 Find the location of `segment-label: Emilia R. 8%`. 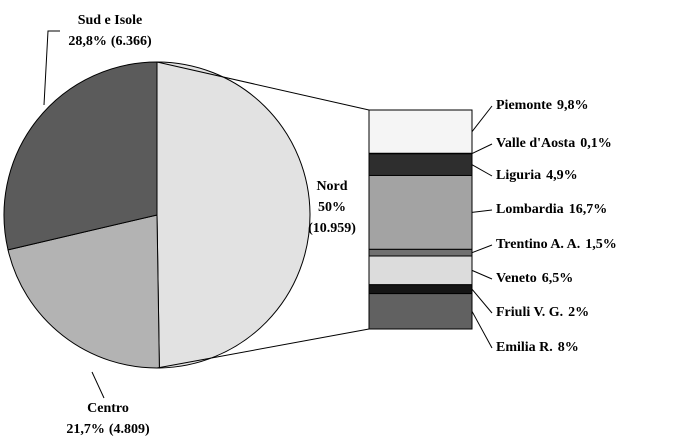

segment-label: Emilia R. 8% is located at coordinates (537, 347).